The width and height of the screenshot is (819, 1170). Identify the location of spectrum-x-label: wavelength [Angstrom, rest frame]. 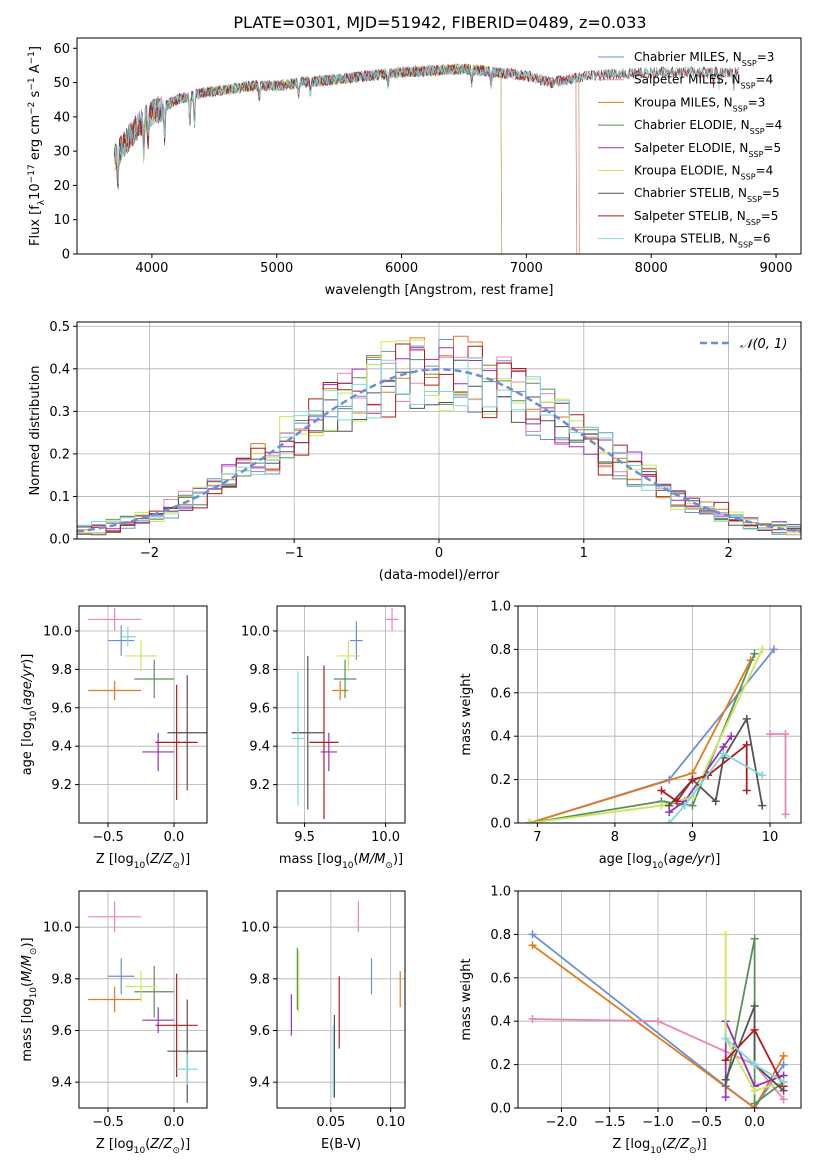
(439, 290).